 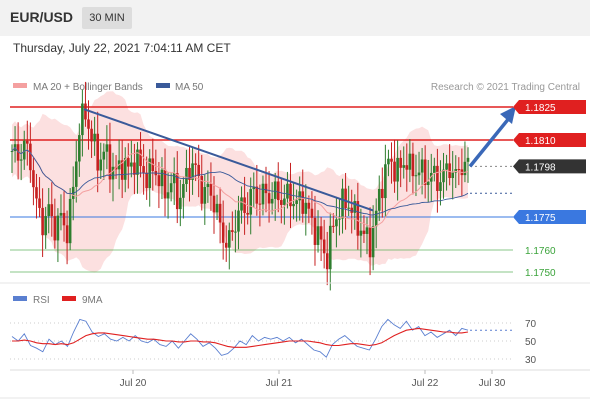 I want to click on legend-swatch-ma20, so click(x=20, y=85).